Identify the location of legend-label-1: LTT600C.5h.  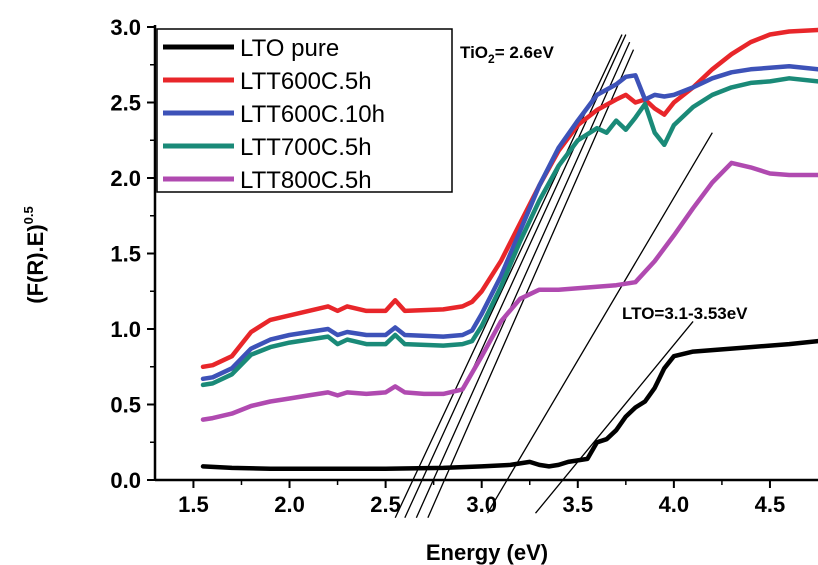
(306, 81).